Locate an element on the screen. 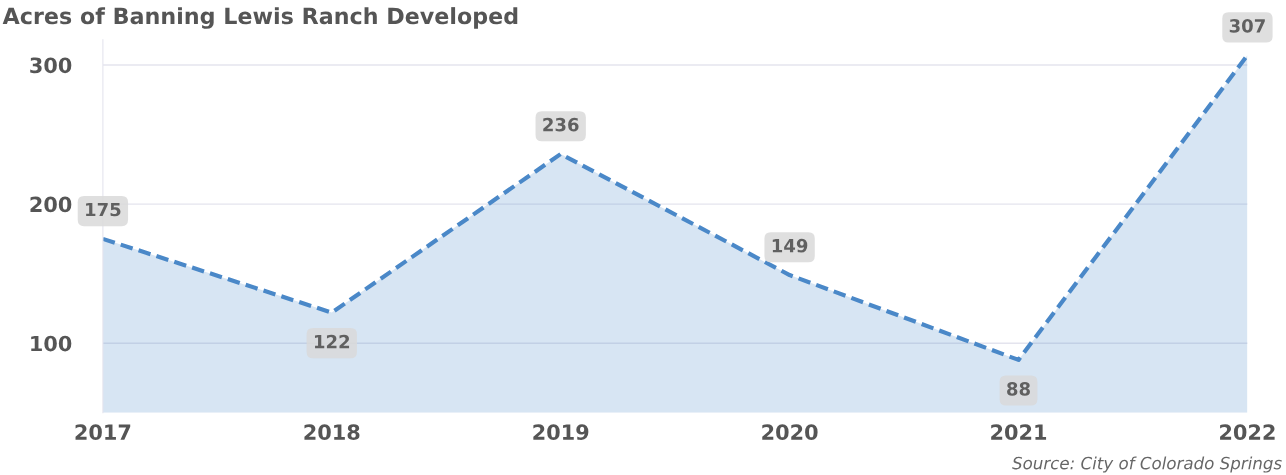 This screenshot has height=475, width=1286. data-label: 236 is located at coordinates (561, 124).